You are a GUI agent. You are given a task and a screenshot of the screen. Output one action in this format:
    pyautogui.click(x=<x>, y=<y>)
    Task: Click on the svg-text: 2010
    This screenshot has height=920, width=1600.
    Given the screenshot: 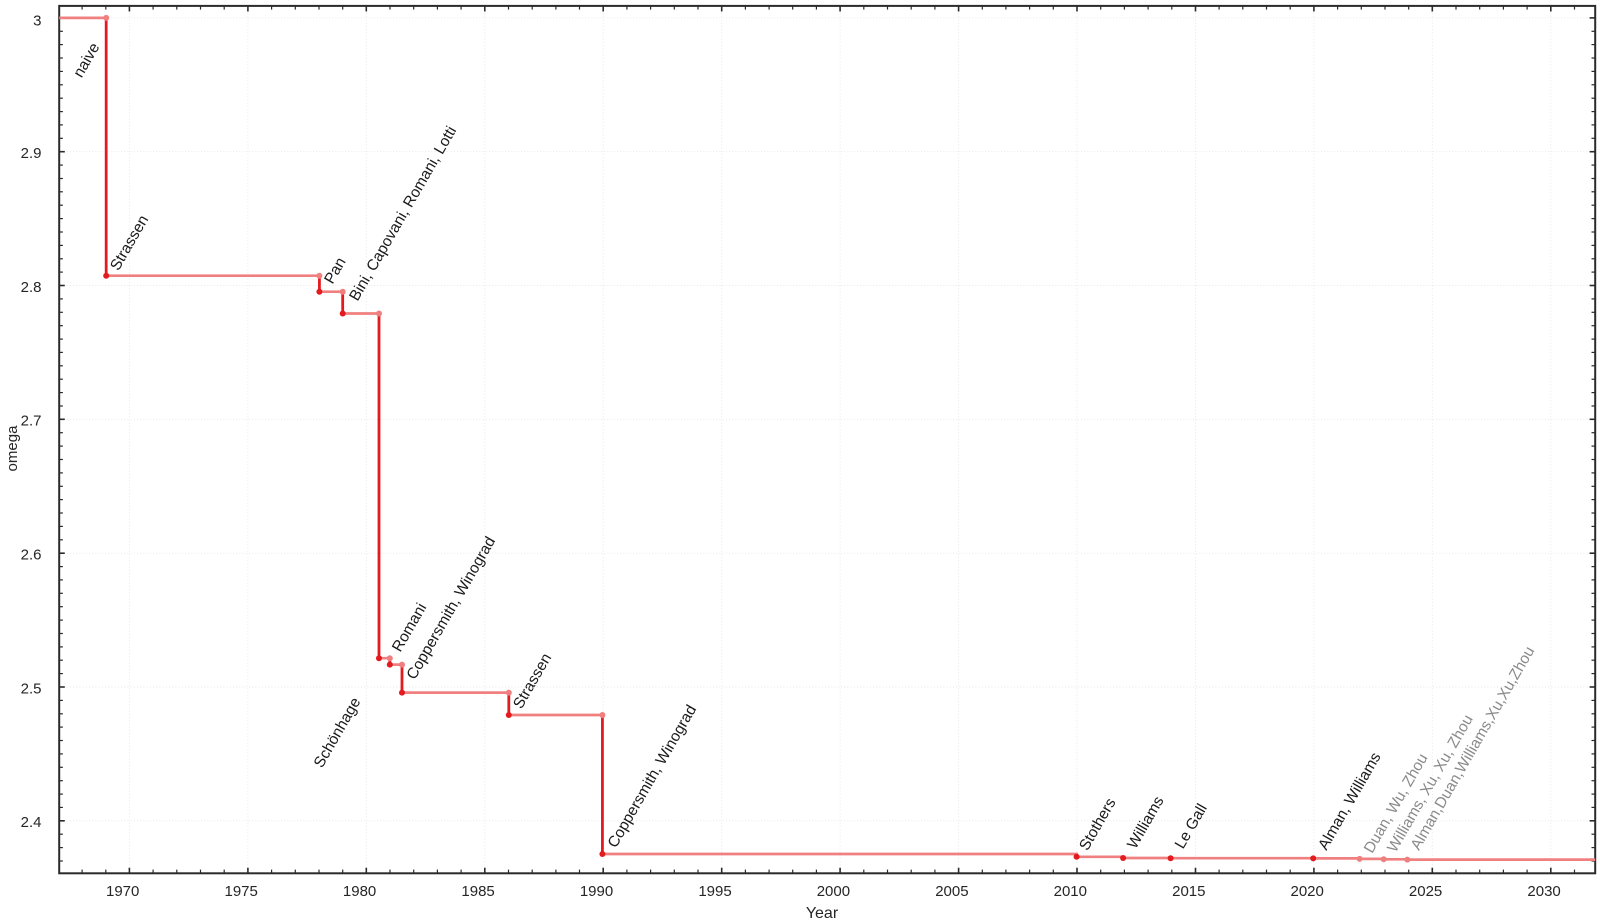 What is the action you would take?
    pyautogui.click(x=1070, y=891)
    